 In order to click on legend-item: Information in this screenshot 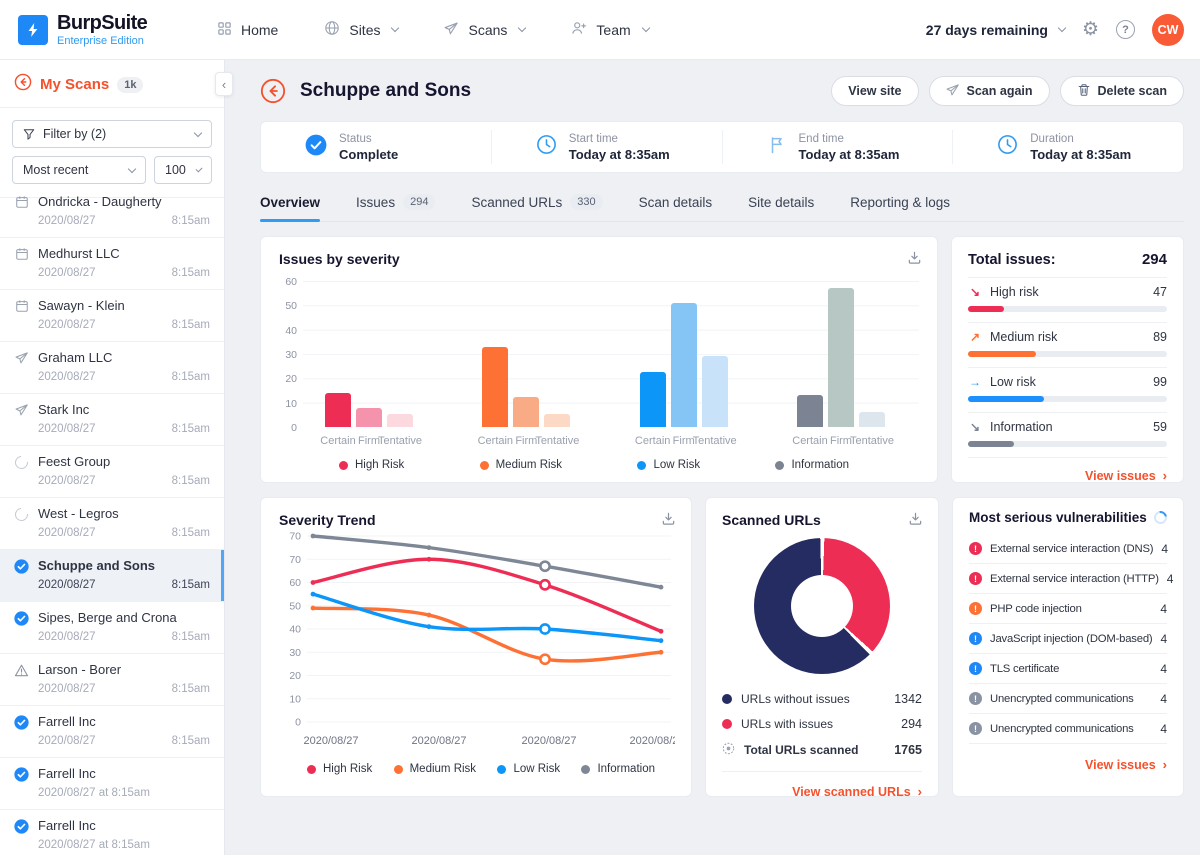, I will do `click(812, 465)`.